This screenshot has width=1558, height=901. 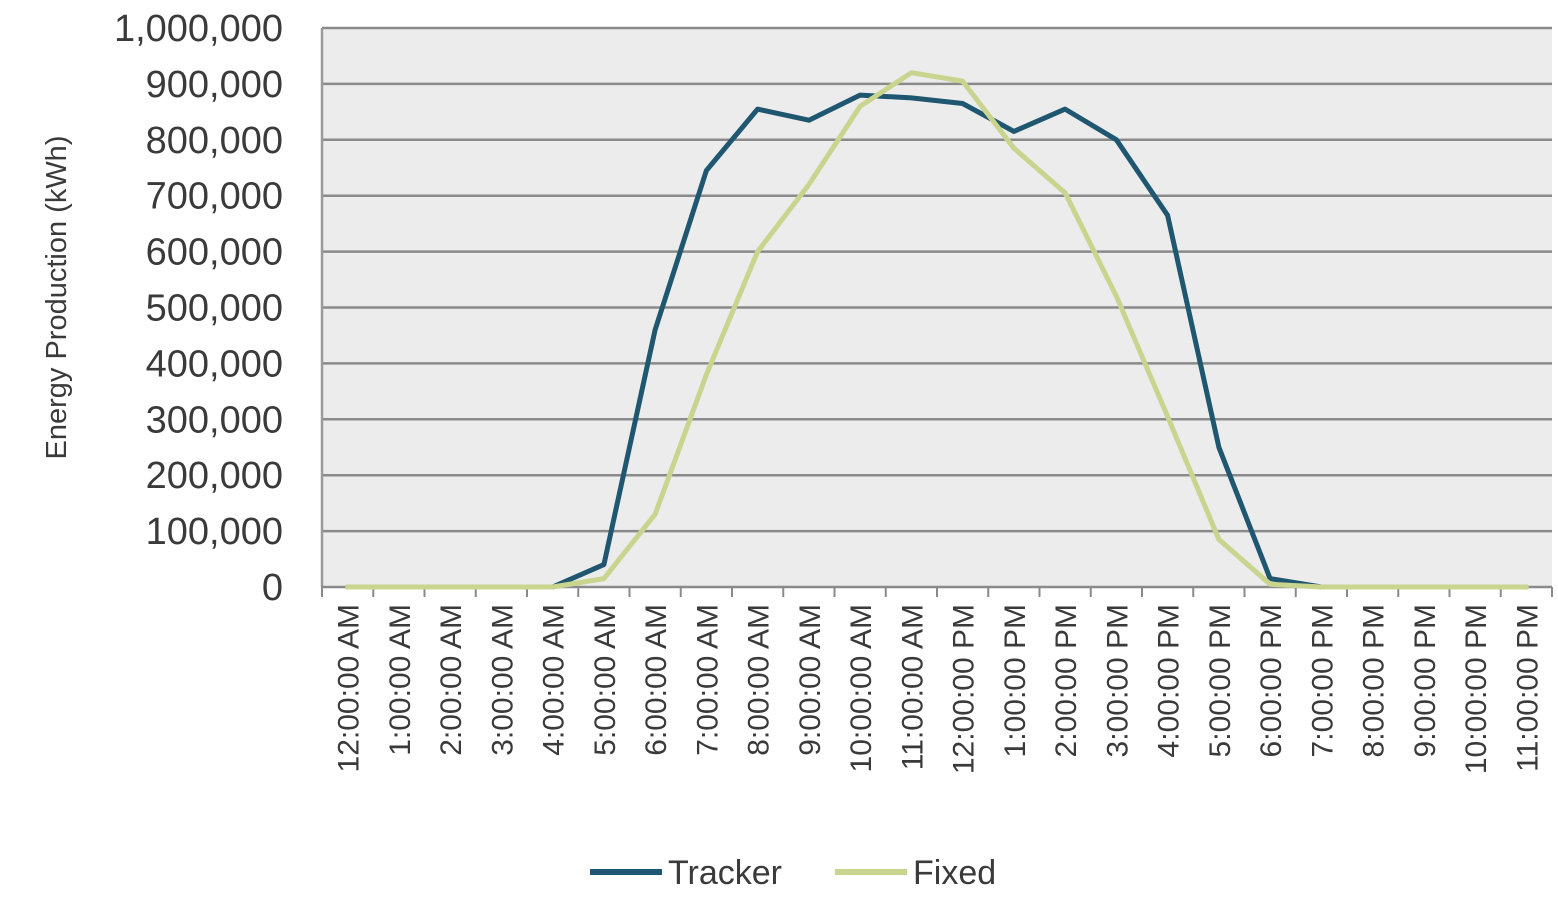 What do you see at coordinates (214, 364) in the screenshot?
I see `y-tick-label: 400,000` at bounding box center [214, 364].